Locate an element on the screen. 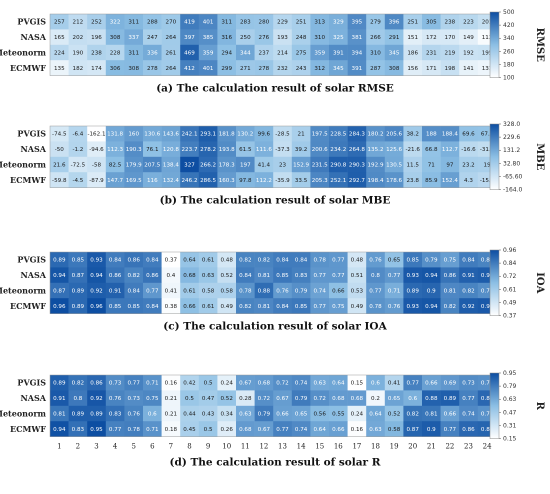  row-label: PVGIS is located at coordinates (31, 260).